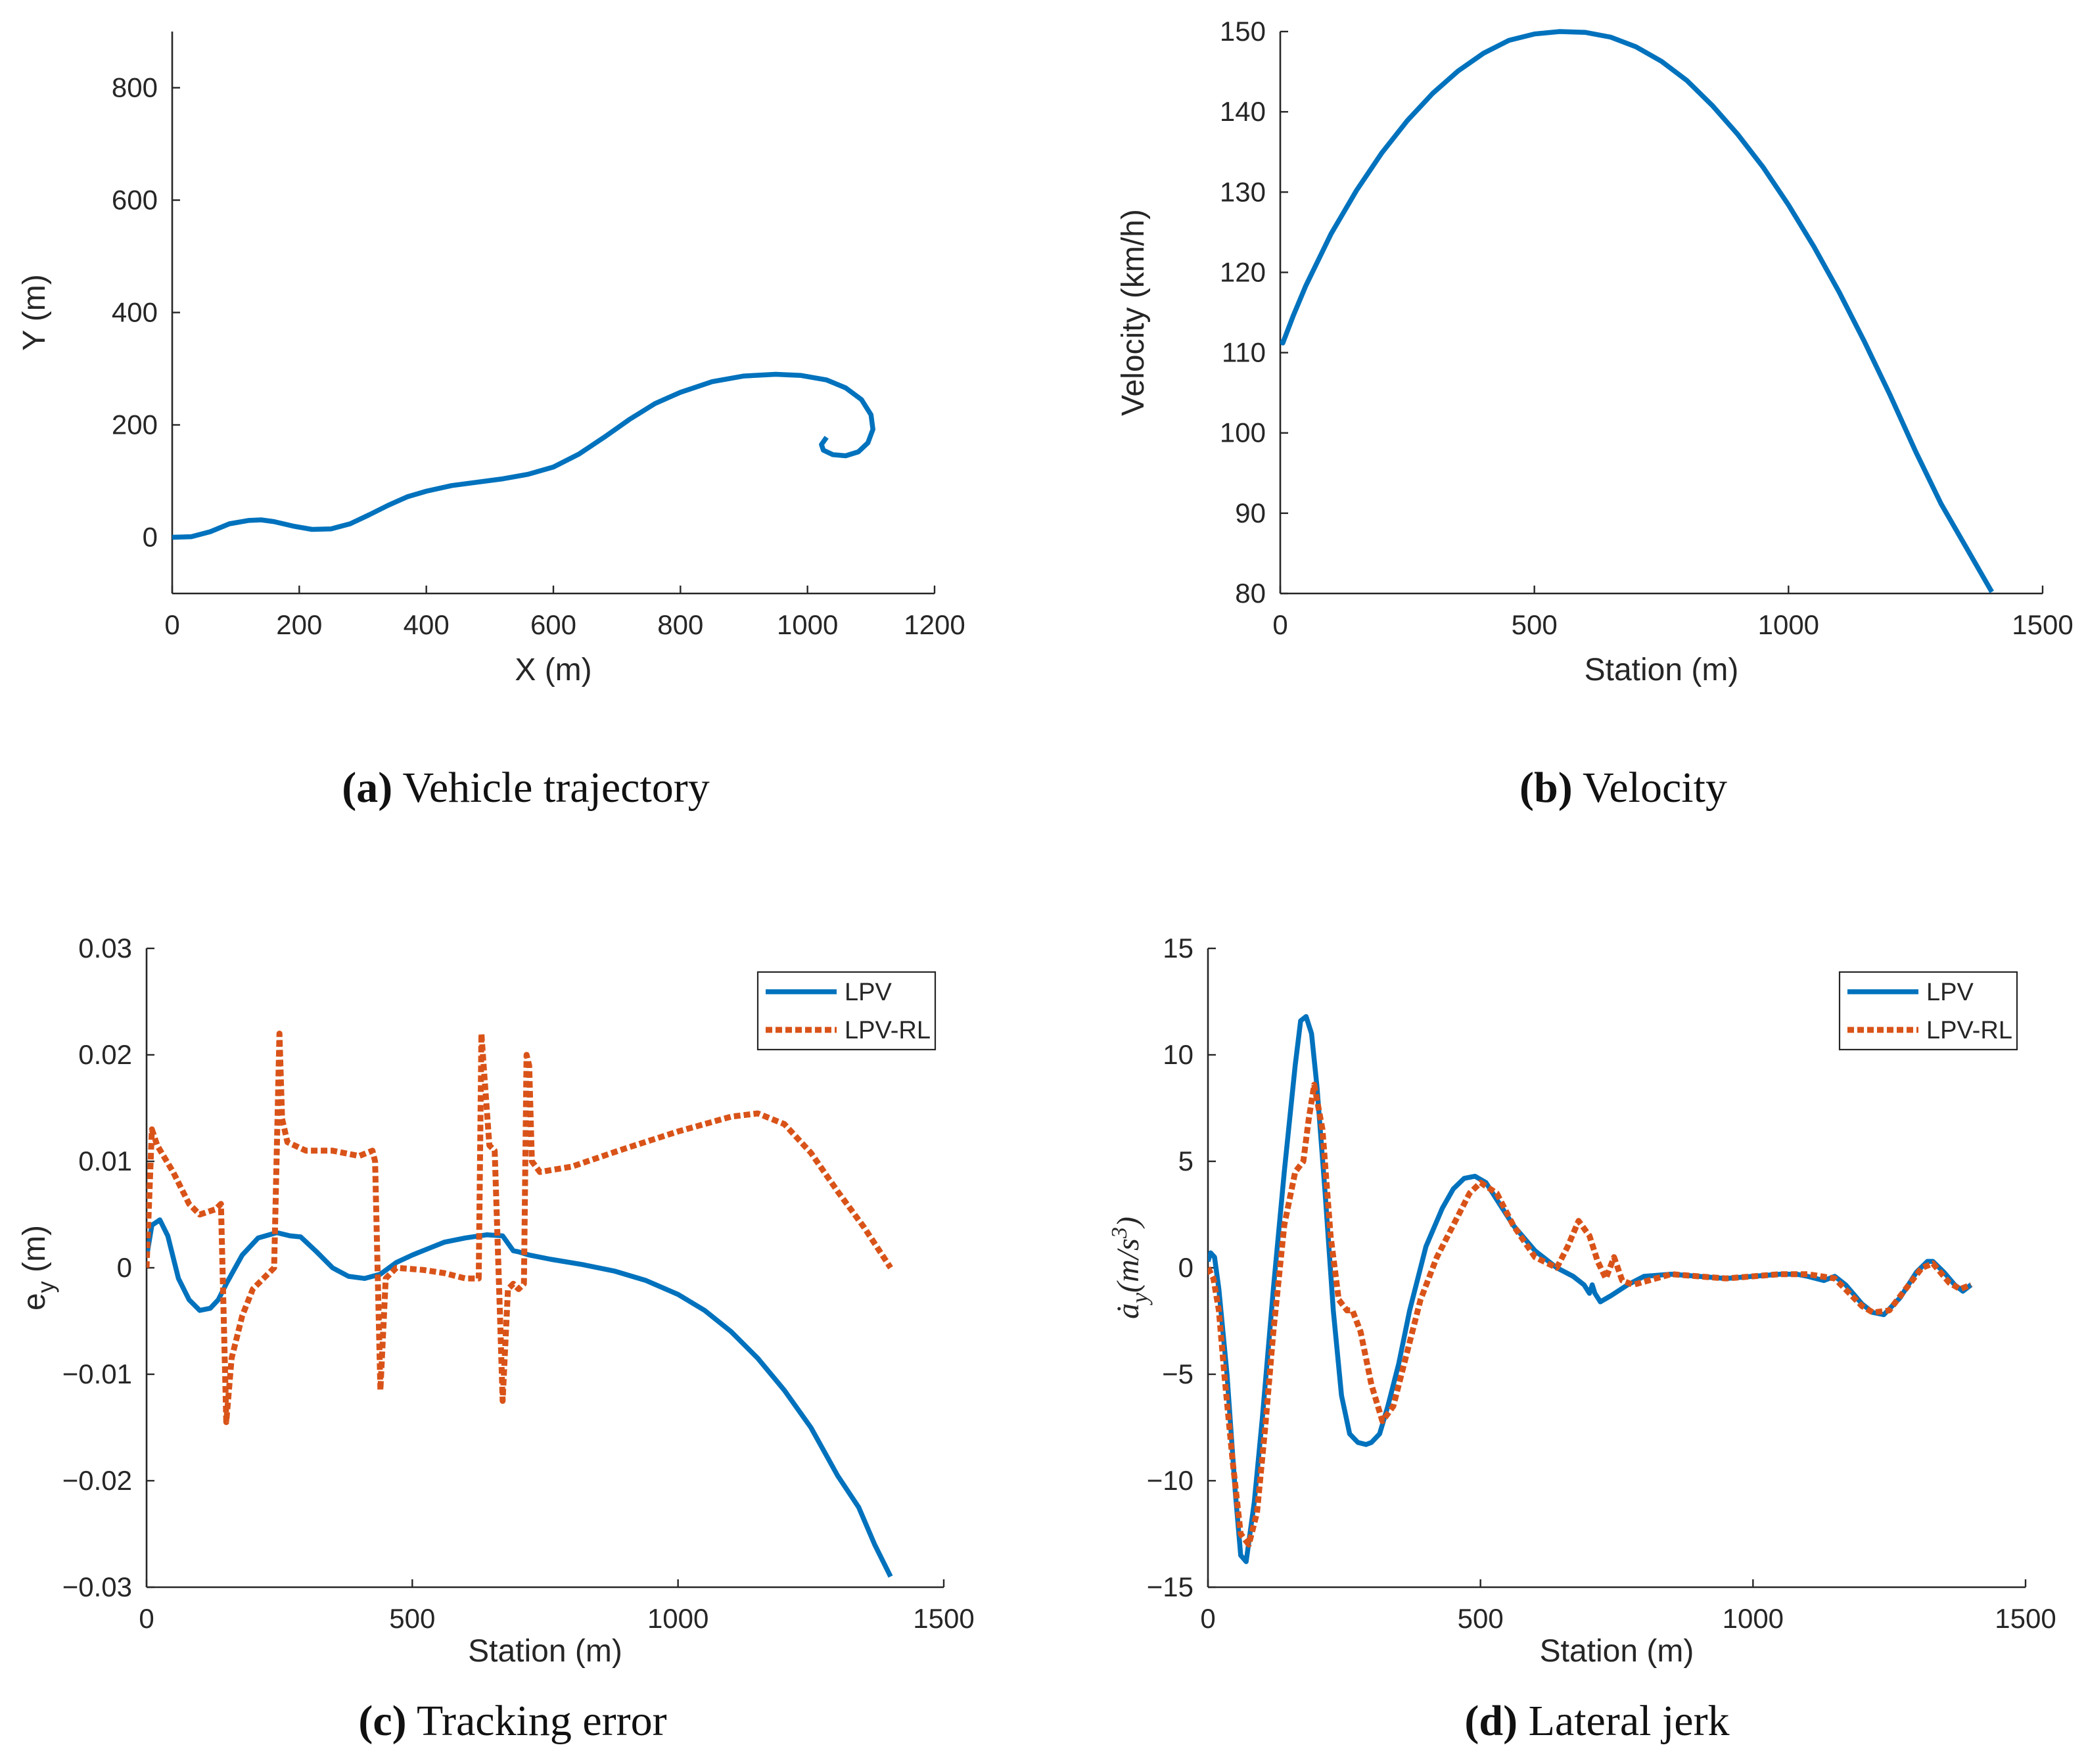 Image resolution: width=2086 pixels, height=1764 pixels. What do you see at coordinates (135, 200) in the screenshot?
I see `y-tick-label: 600` at bounding box center [135, 200].